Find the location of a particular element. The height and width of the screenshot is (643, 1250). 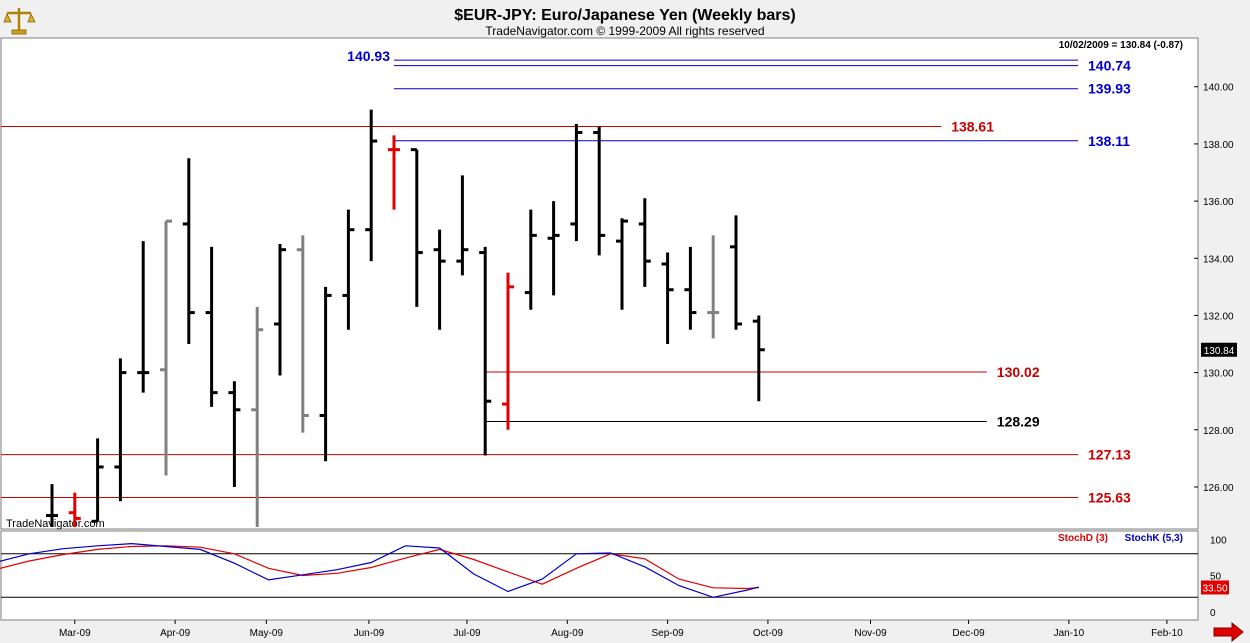

price-tick-label: 132.00 is located at coordinates (1218, 316).